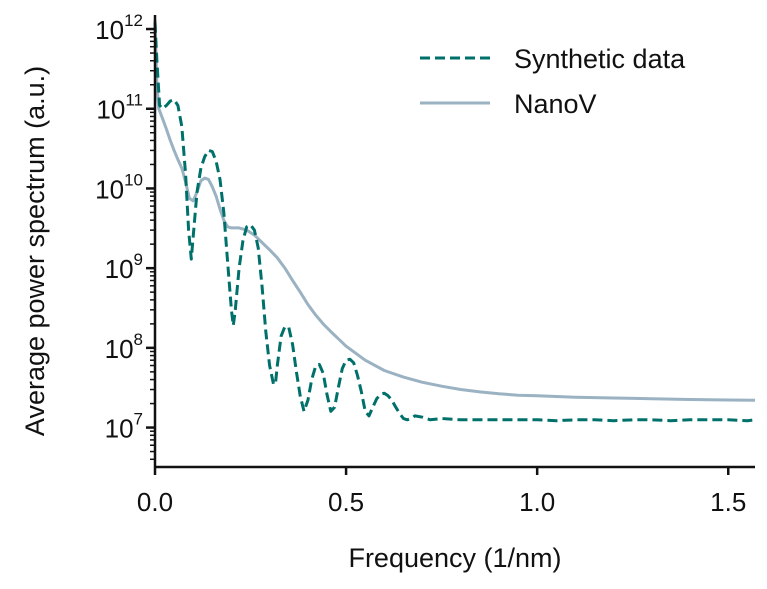  I want to click on y-axis-label: Average power spectrum (a.u.), so click(35, 251).